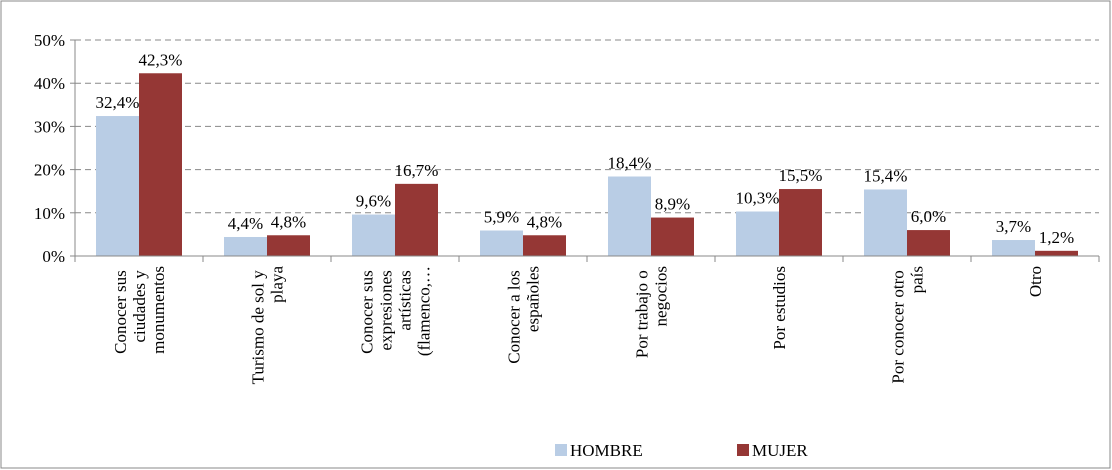  What do you see at coordinates (801, 175) in the screenshot?
I see `value-label: 15,5%` at bounding box center [801, 175].